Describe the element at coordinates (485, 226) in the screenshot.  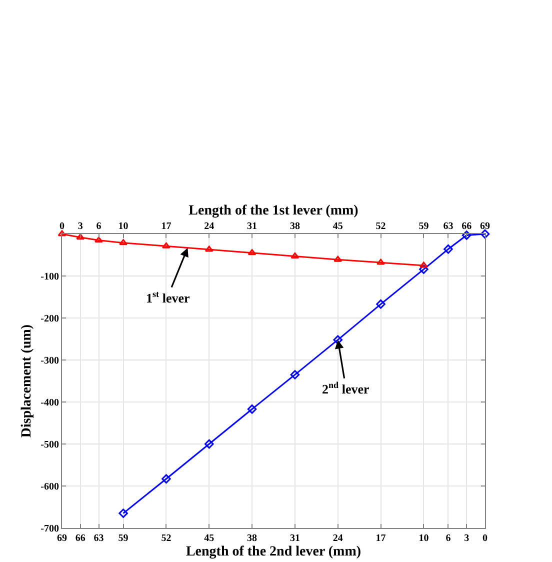
I see `x2-tick-label: 69` at that location.